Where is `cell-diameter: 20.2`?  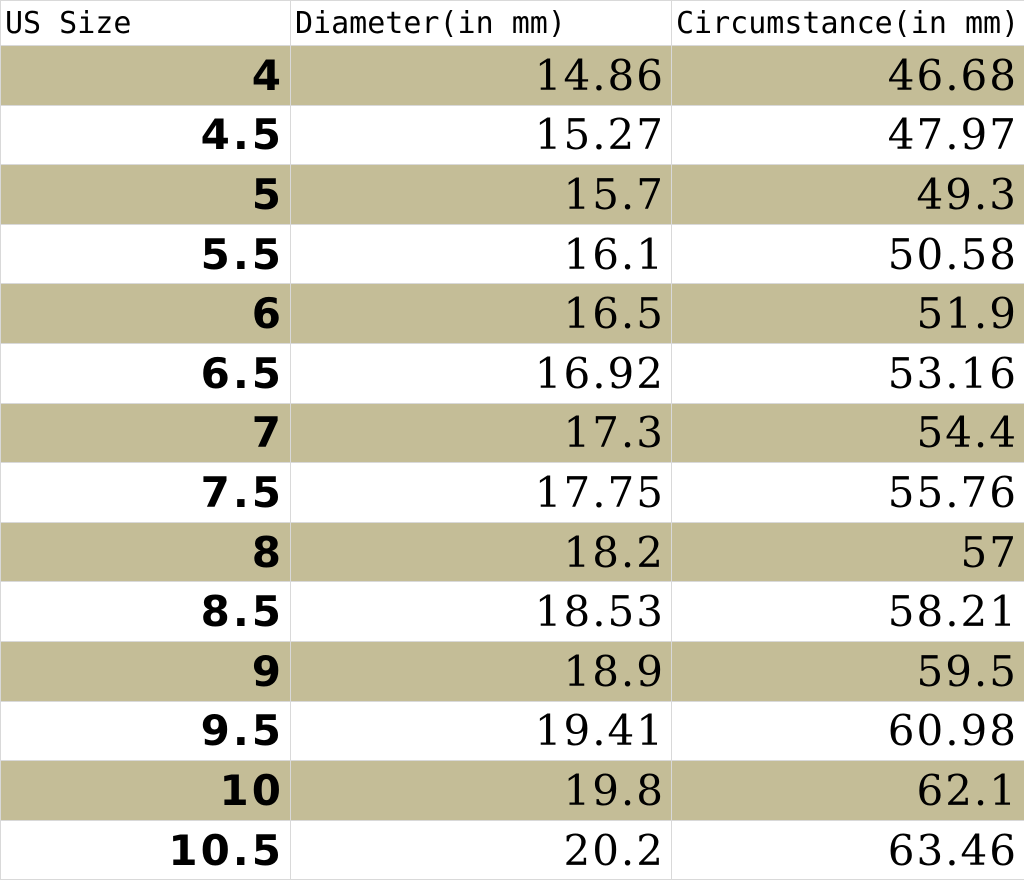 cell-diameter: 20.2 is located at coordinates (481, 849).